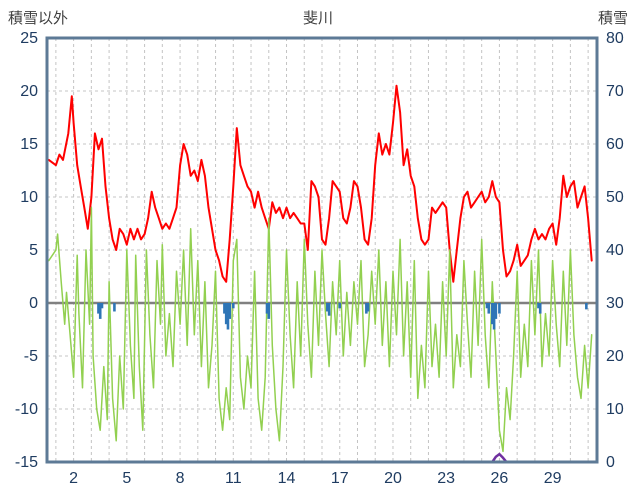 The width and height of the screenshot is (636, 501). What do you see at coordinates (233, 478) in the screenshot?
I see `svg-text: 11` at bounding box center [233, 478].